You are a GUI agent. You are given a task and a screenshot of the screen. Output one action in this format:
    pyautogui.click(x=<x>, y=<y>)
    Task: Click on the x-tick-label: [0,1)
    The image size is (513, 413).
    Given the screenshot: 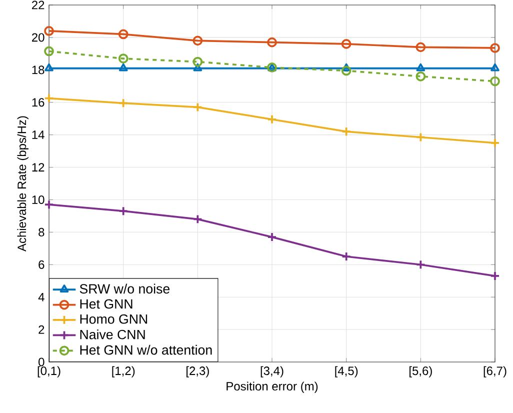 What is the action you would take?
    pyautogui.click(x=49, y=372)
    